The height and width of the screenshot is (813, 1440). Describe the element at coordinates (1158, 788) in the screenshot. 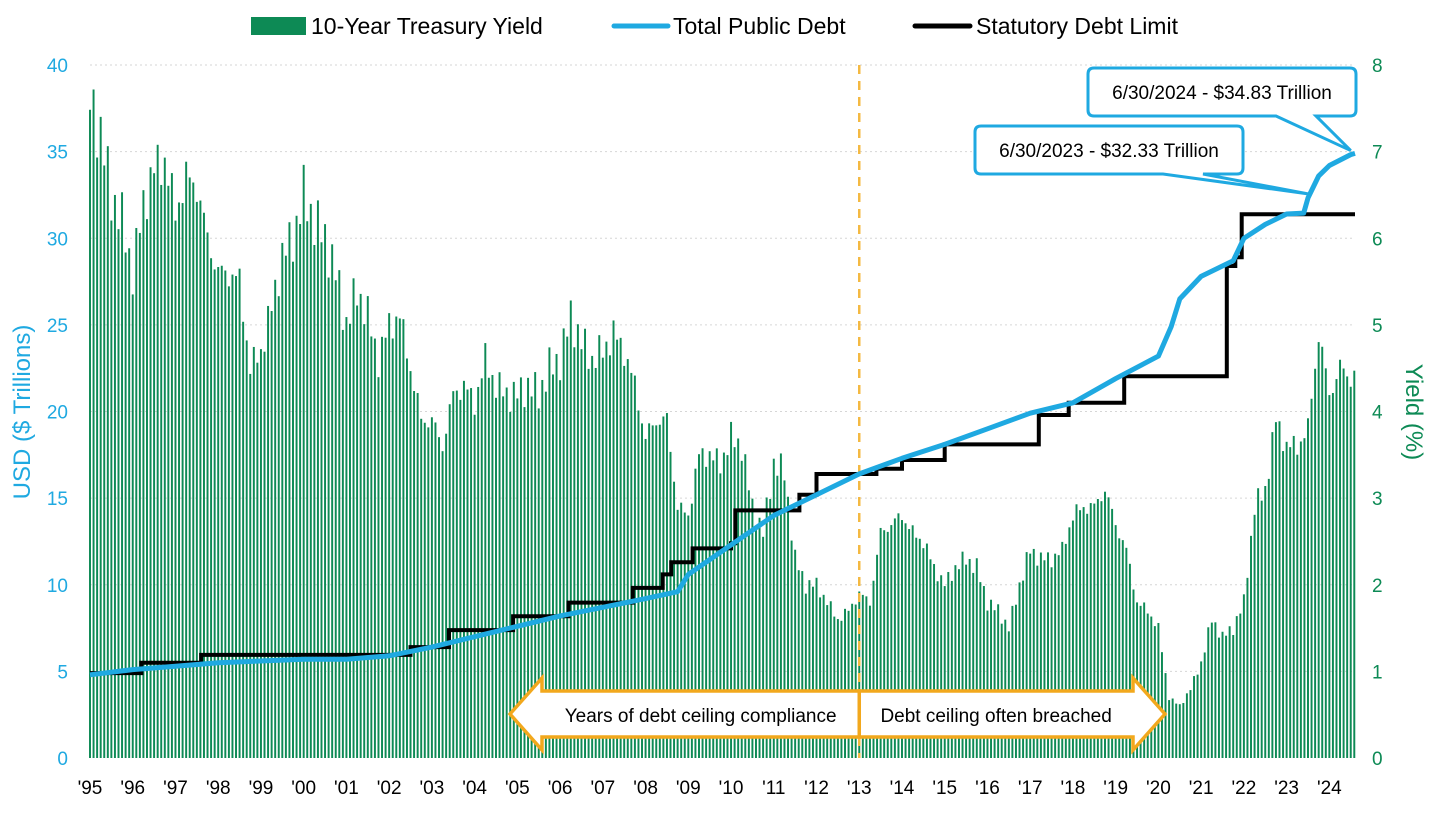

I see `x-tick-label: '20` at that location.